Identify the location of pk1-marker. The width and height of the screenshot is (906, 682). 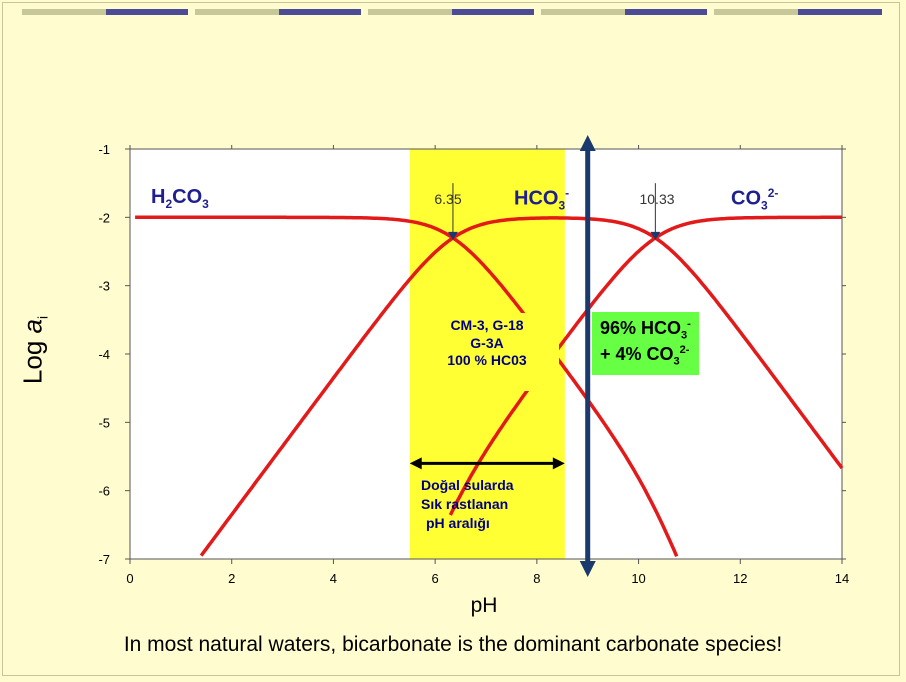
(452, 235).